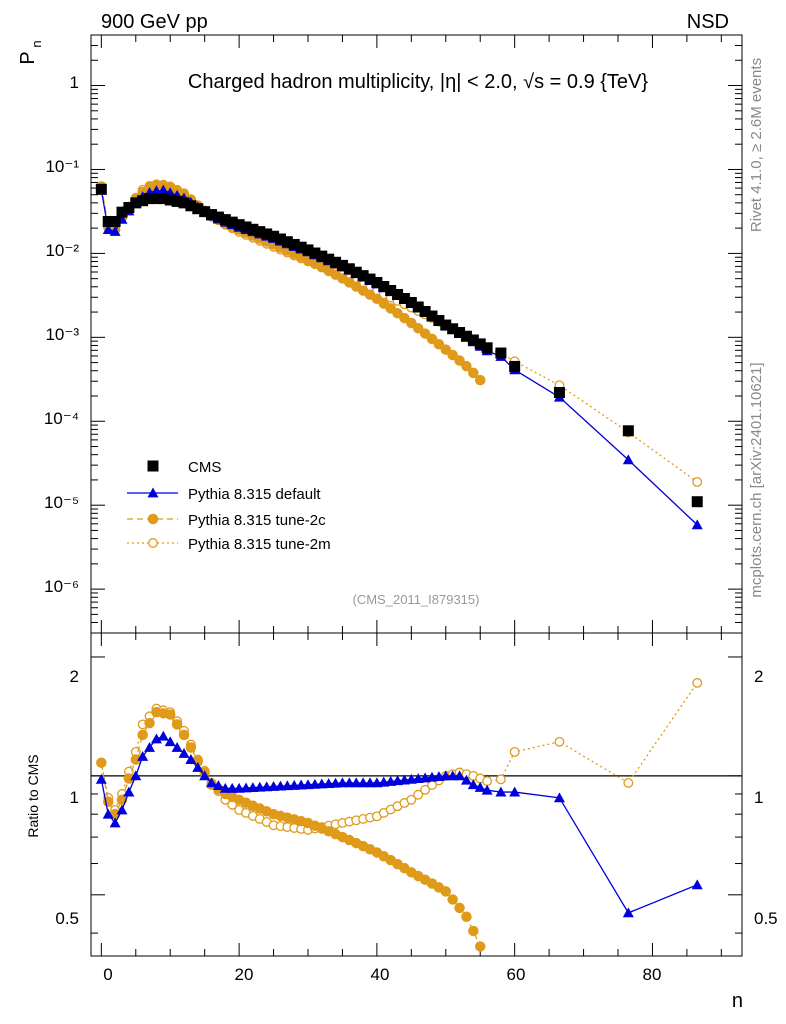 The image size is (786, 1024). Describe the element at coordinates (226, 520) in the screenshot. I see `legend-entry-tune-2c: Pythia 8.315 tune-2c` at that location.